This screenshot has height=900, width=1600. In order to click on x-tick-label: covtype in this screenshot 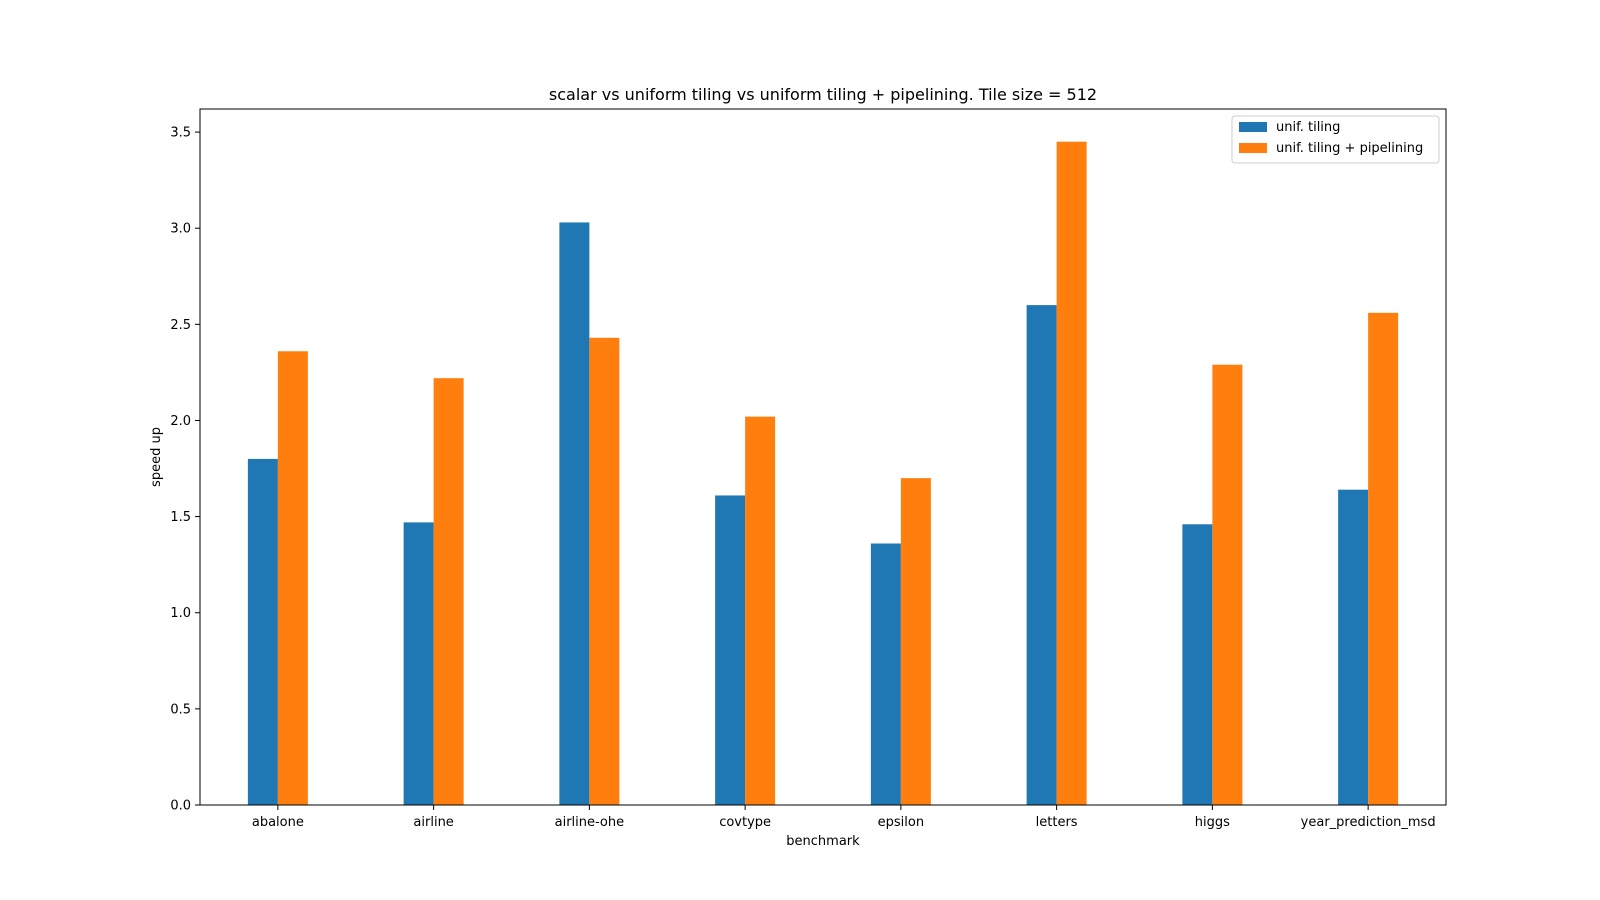, I will do `click(745, 822)`.